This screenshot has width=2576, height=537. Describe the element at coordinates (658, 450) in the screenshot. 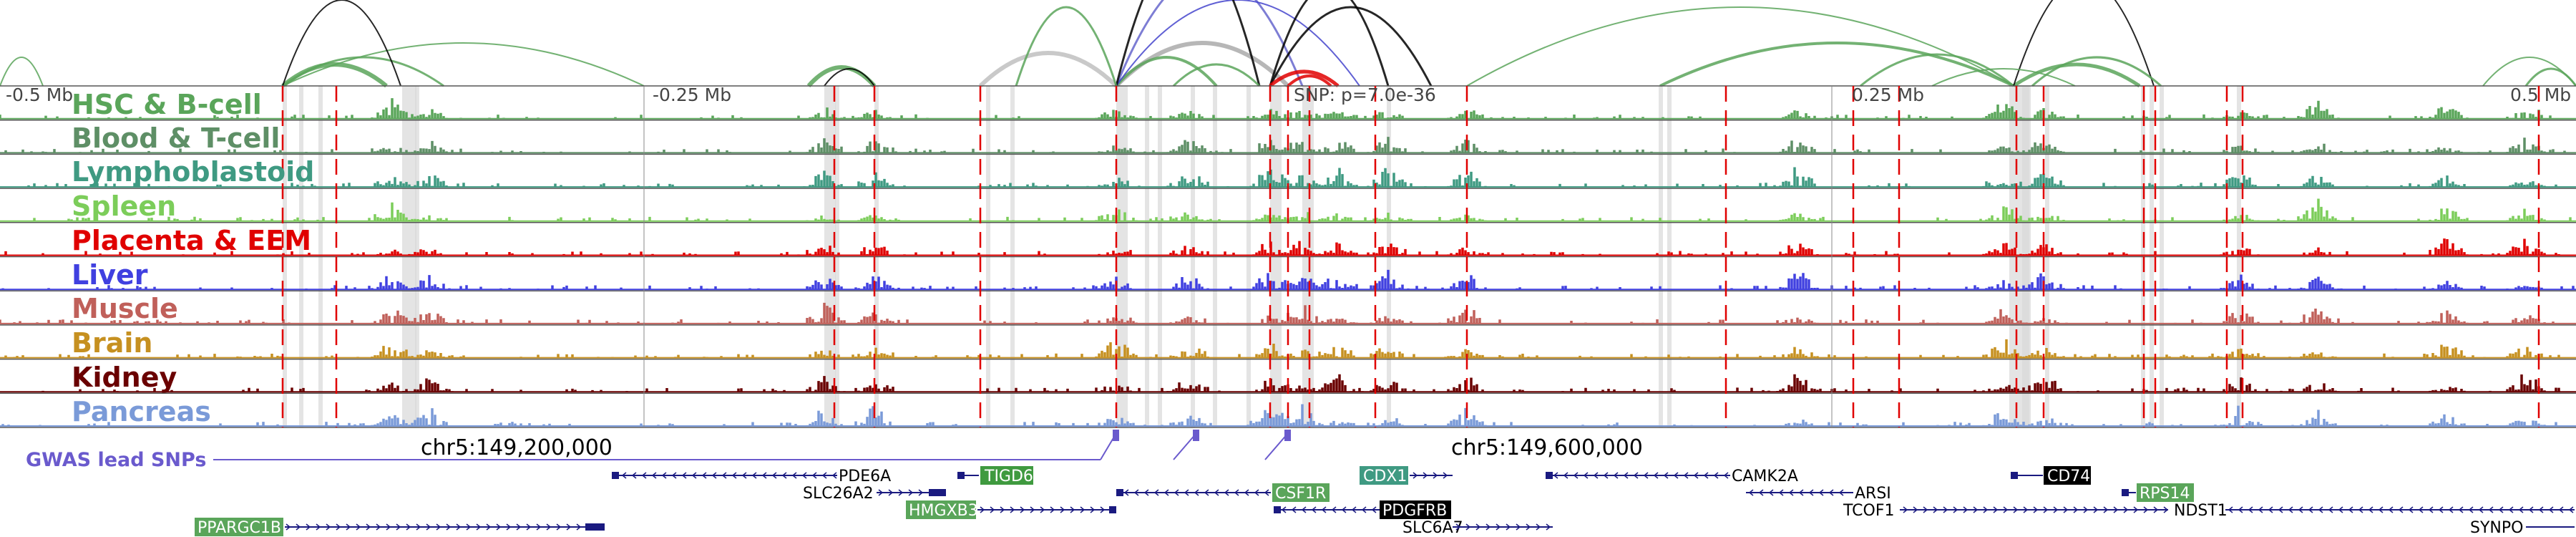

I see `gwas-lead-snps-row: GWAS lead SNPs` at that location.